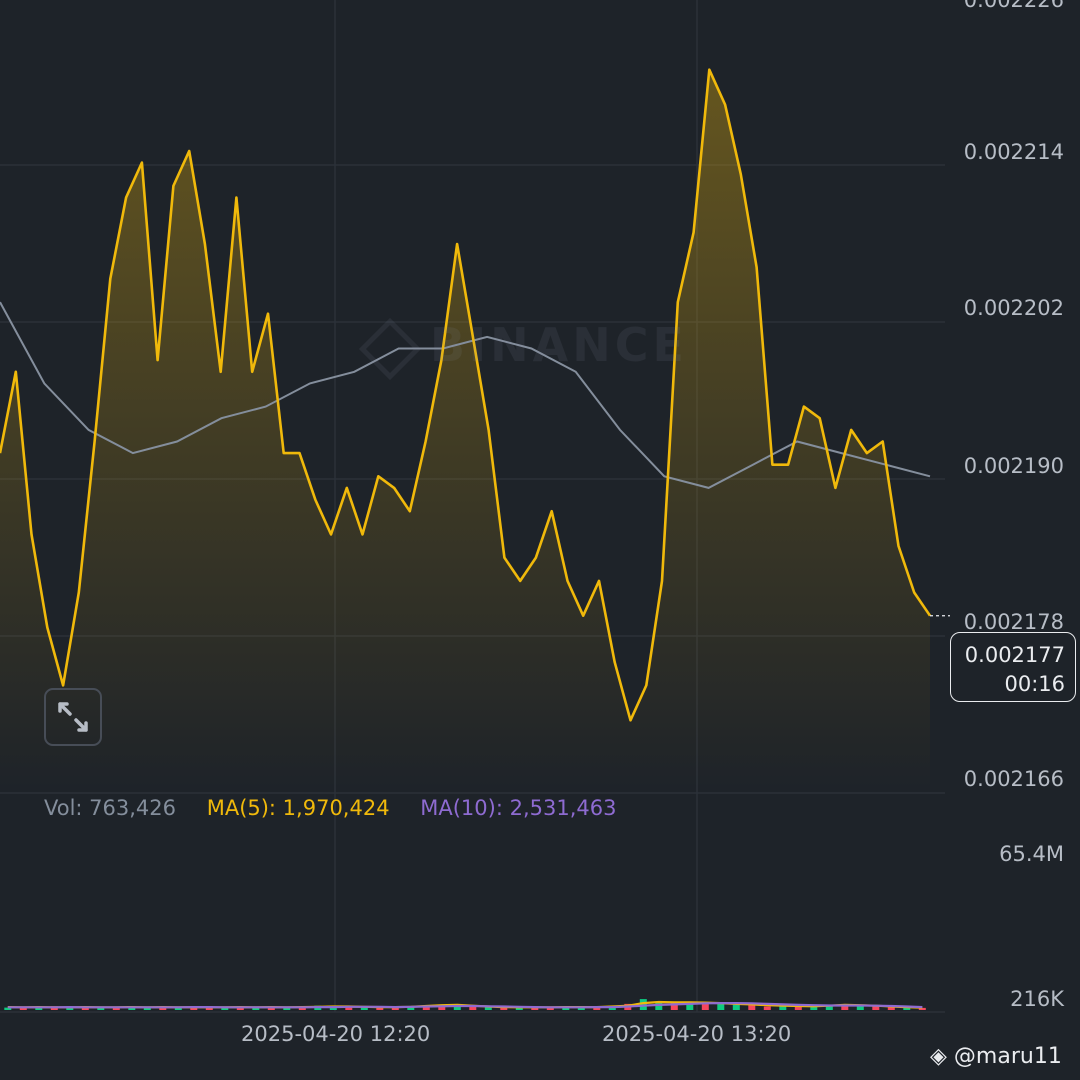 This screenshot has width=1080, height=1080. What do you see at coordinates (390, 348) in the screenshot?
I see `binance-logo-icon` at bounding box center [390, 348].